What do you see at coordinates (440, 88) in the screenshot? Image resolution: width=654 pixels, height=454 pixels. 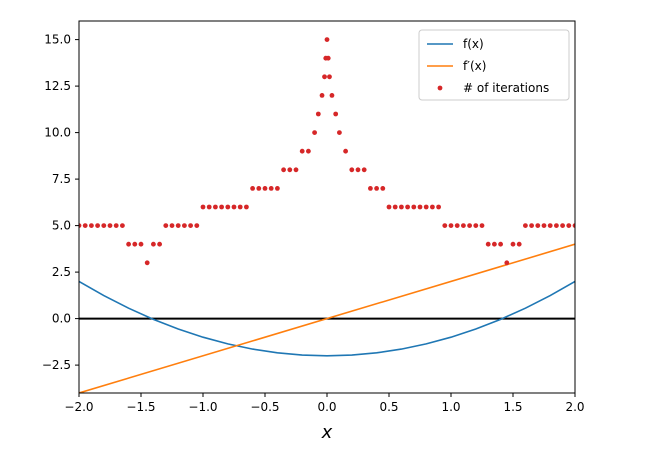 I see `legend-swatch-iterations` at bounding box center [440, 88].